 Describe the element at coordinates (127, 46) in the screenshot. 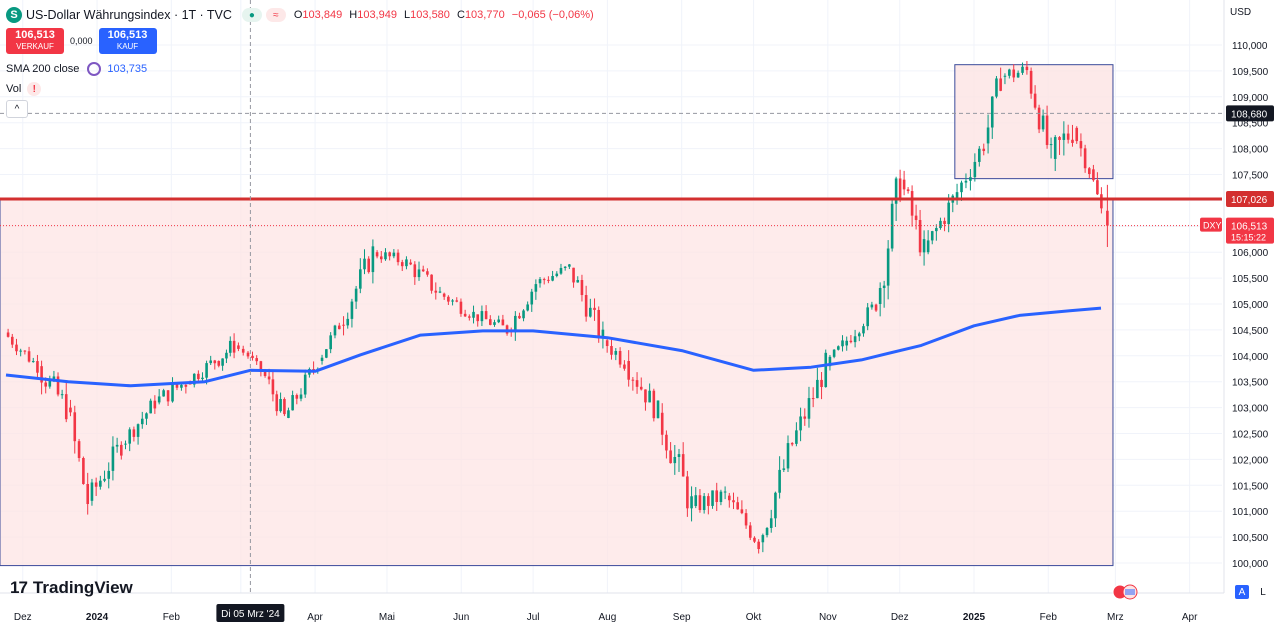

I see `buy-label: KAUF` at that location.